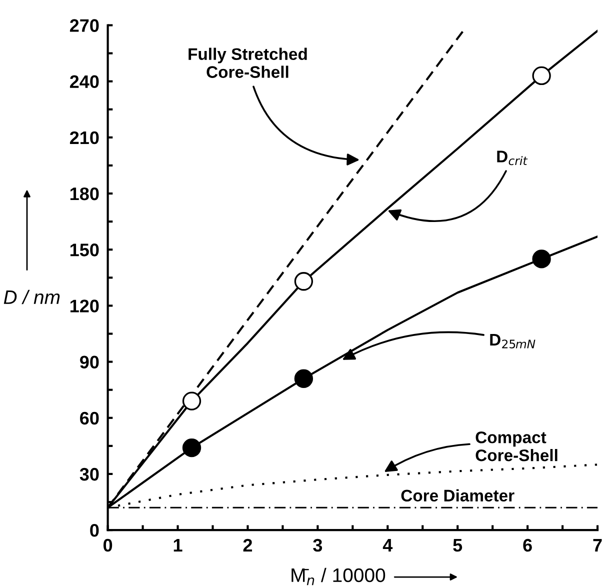 The height and width of the screenshot is (587, 616). I want to click on y-tick-label: 240, so click(84, 81).